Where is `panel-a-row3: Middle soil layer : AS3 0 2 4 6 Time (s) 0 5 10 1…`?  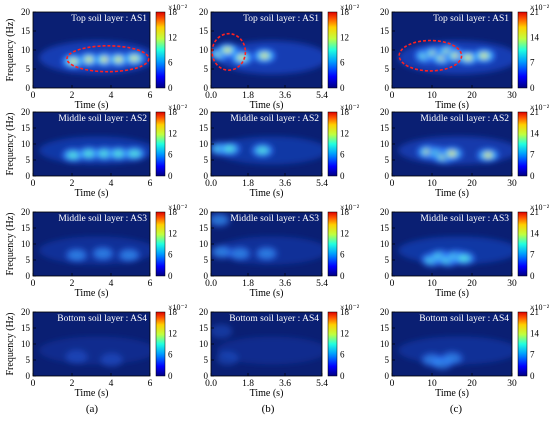 panel-a-row3: Middle soil layer : AS3 0 2 4 6 Time (s) 0 5 10 1… is located at coordinates (96, 251).